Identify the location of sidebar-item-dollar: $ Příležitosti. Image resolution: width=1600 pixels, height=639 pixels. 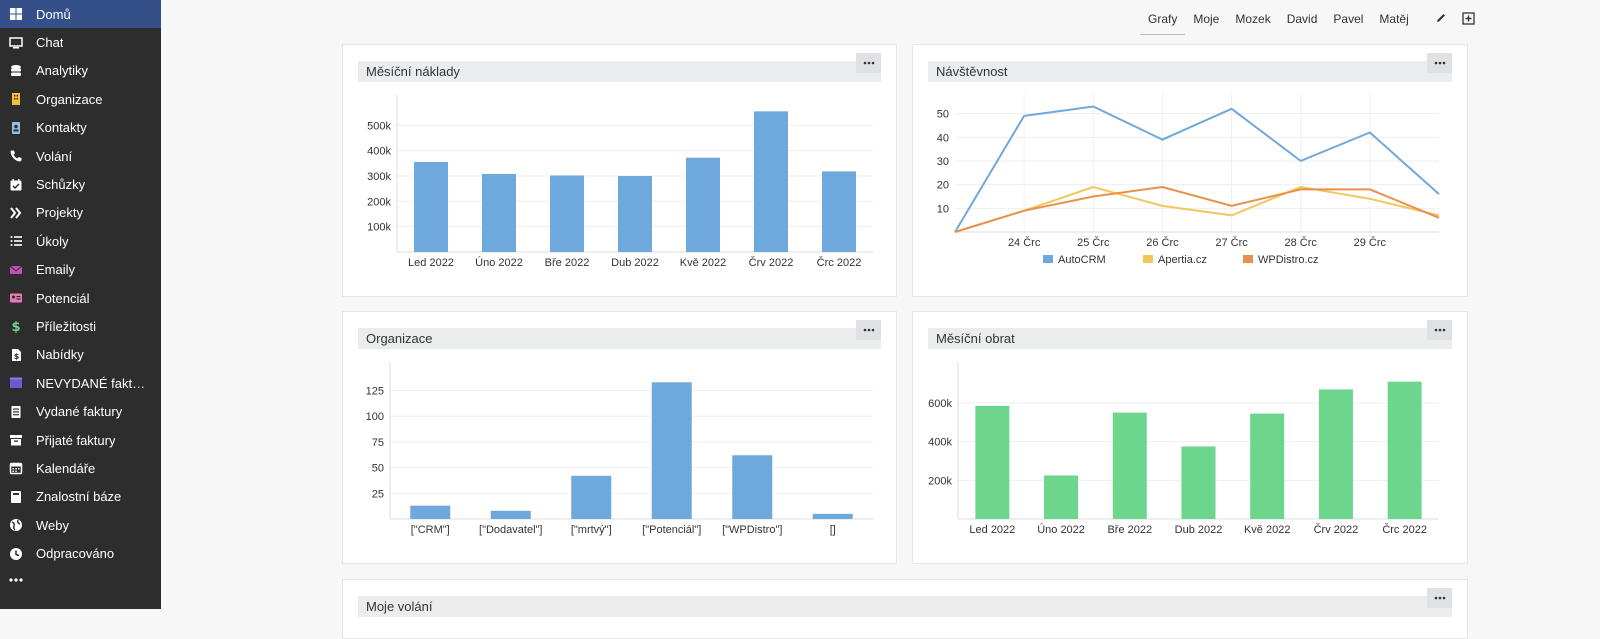
(80, 326).